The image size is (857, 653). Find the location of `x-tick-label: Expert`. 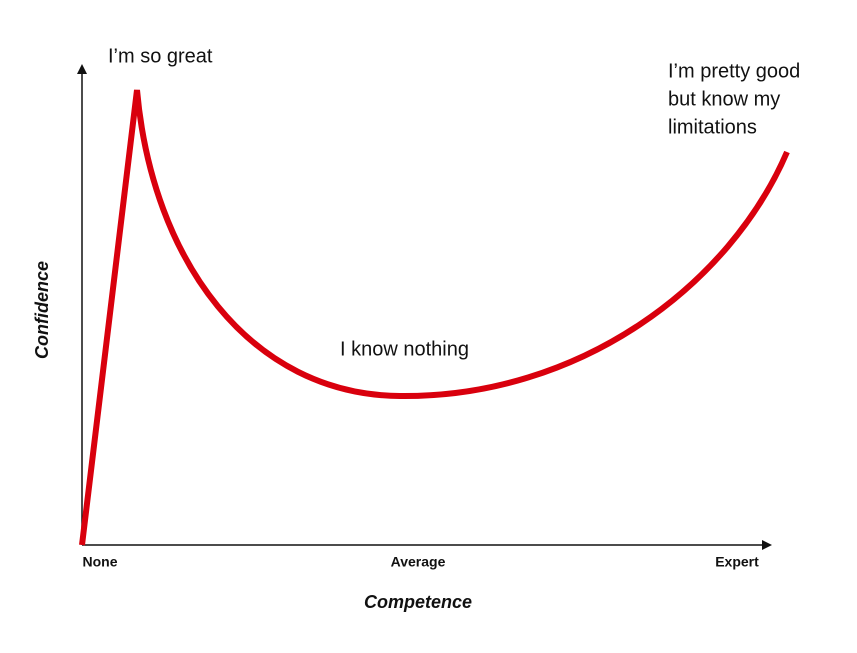

x-tick-label: Expert is located at coordinates (737, 562).